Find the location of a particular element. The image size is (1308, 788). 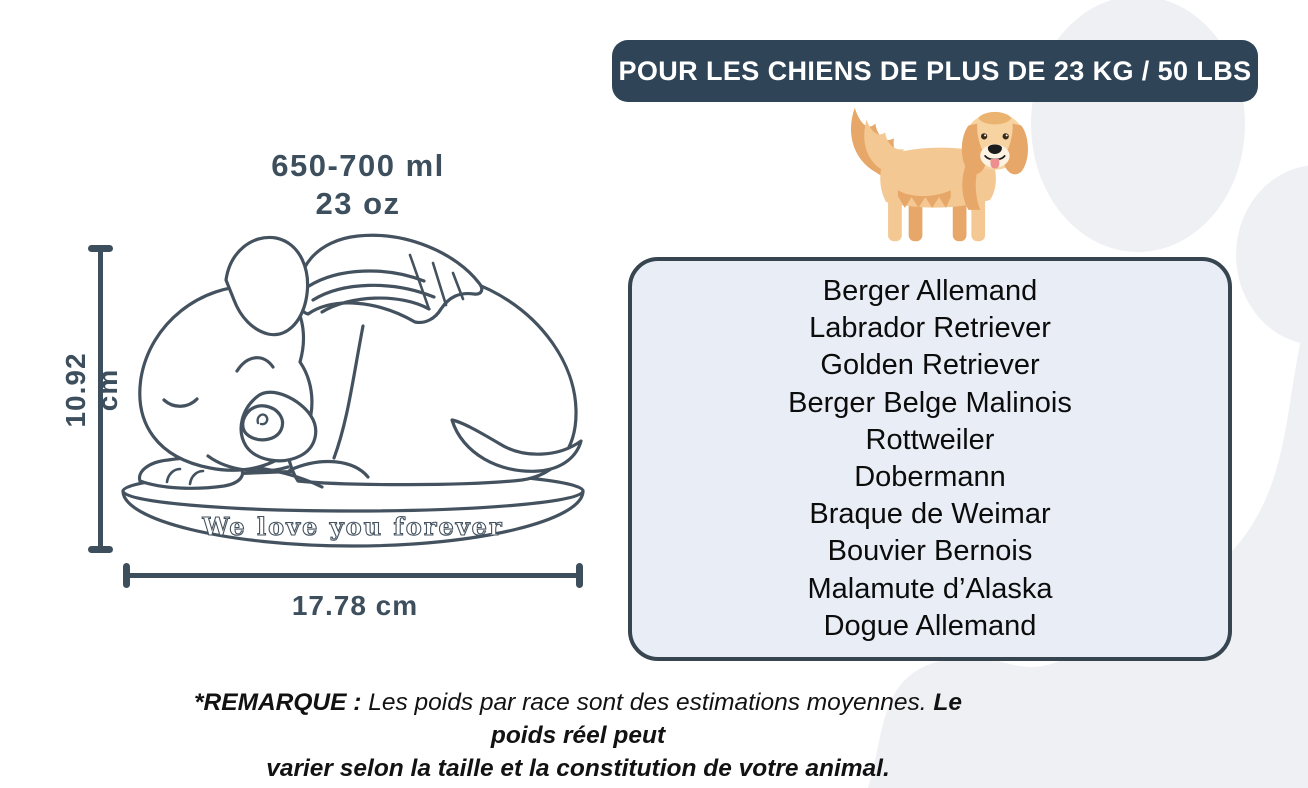

width-dimension-label: 17.78 cm is located at coordinates (355, 605).